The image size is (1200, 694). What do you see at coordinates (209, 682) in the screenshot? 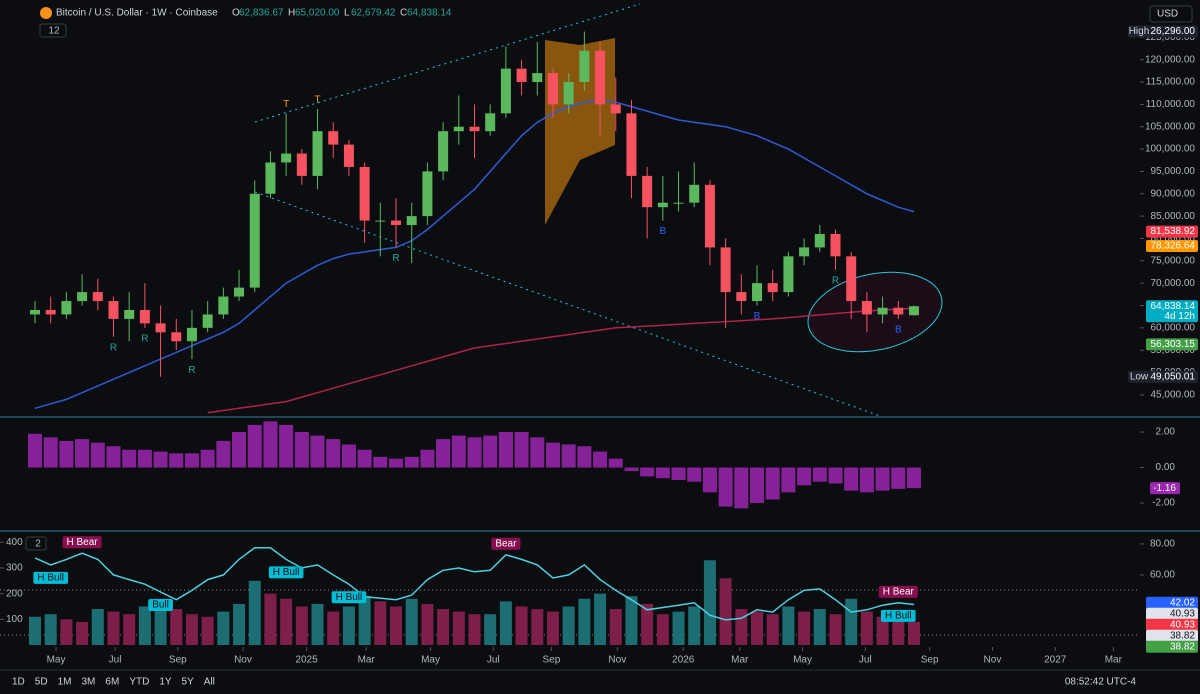
I see `range-button: All` at bounding box center [209, 682].